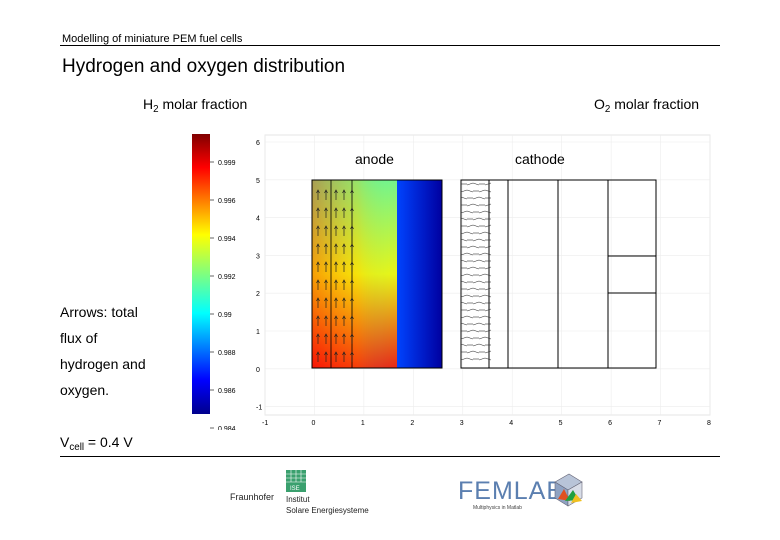 The image size is (780, 540). I want to click on h2-species: H, so click(148, 104).